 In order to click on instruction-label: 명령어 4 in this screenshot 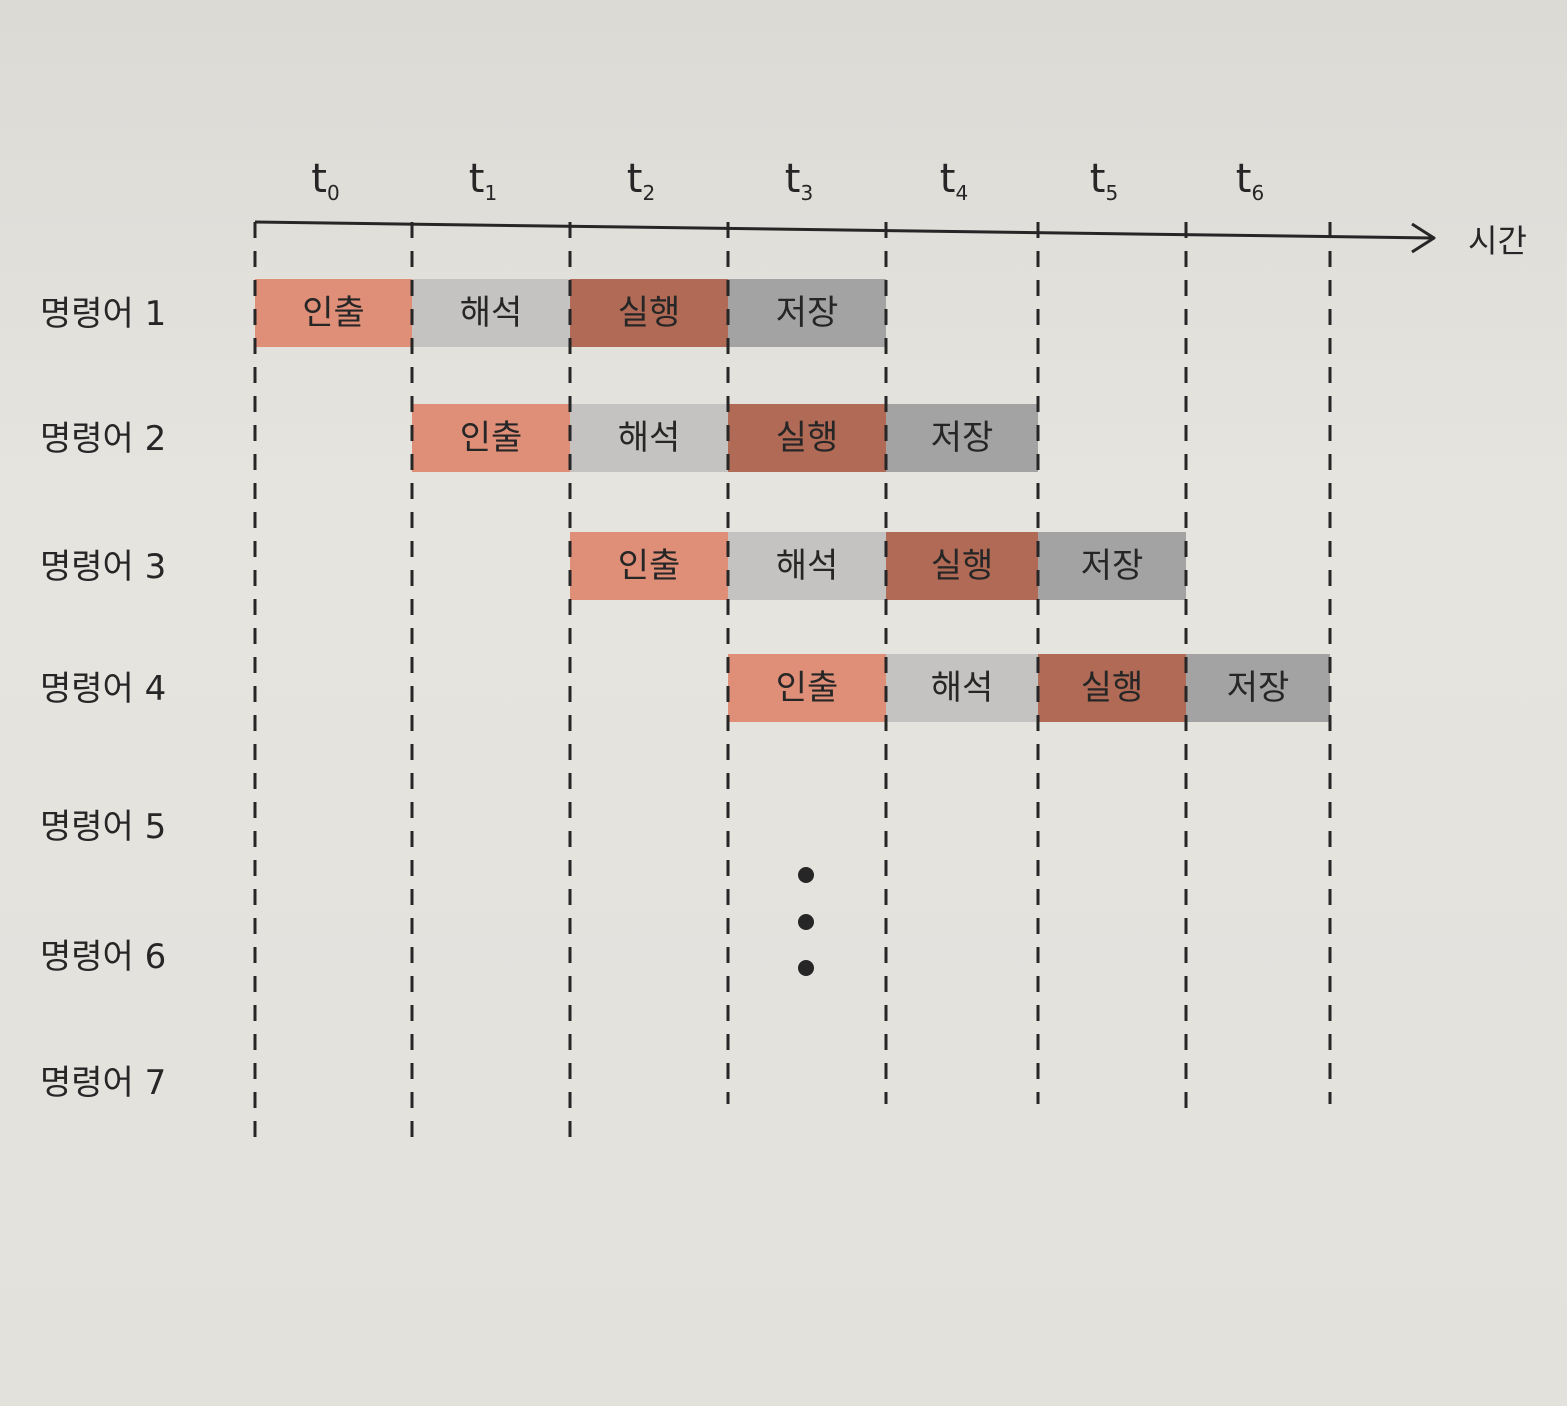, I will do `click(103, 689)`.